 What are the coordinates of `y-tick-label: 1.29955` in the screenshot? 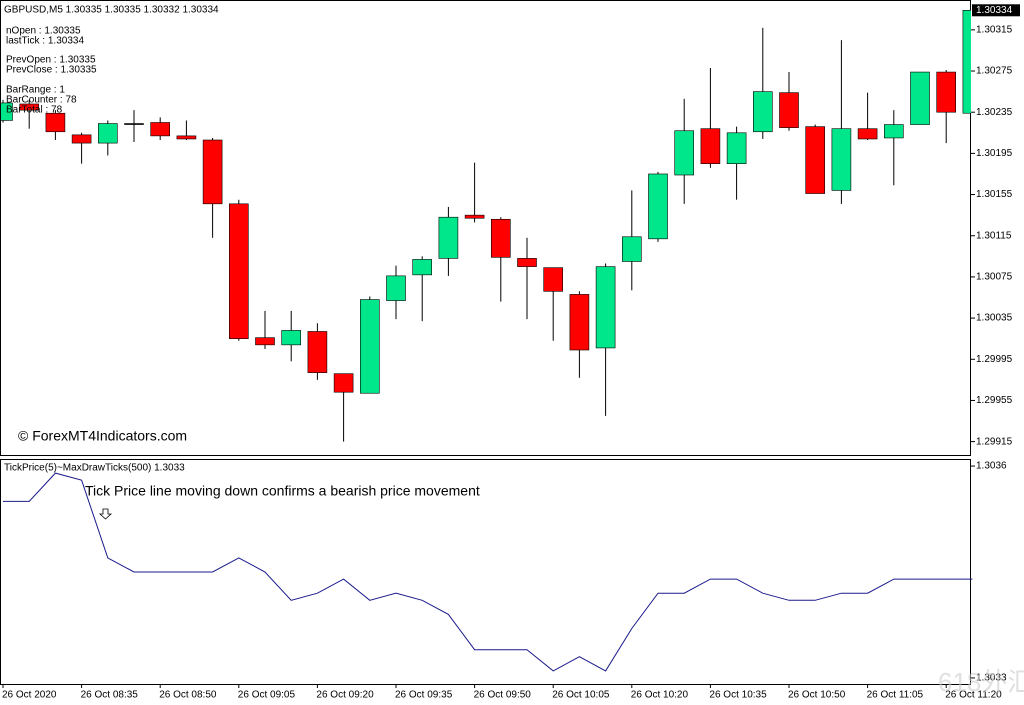 It's located at (994, 400).